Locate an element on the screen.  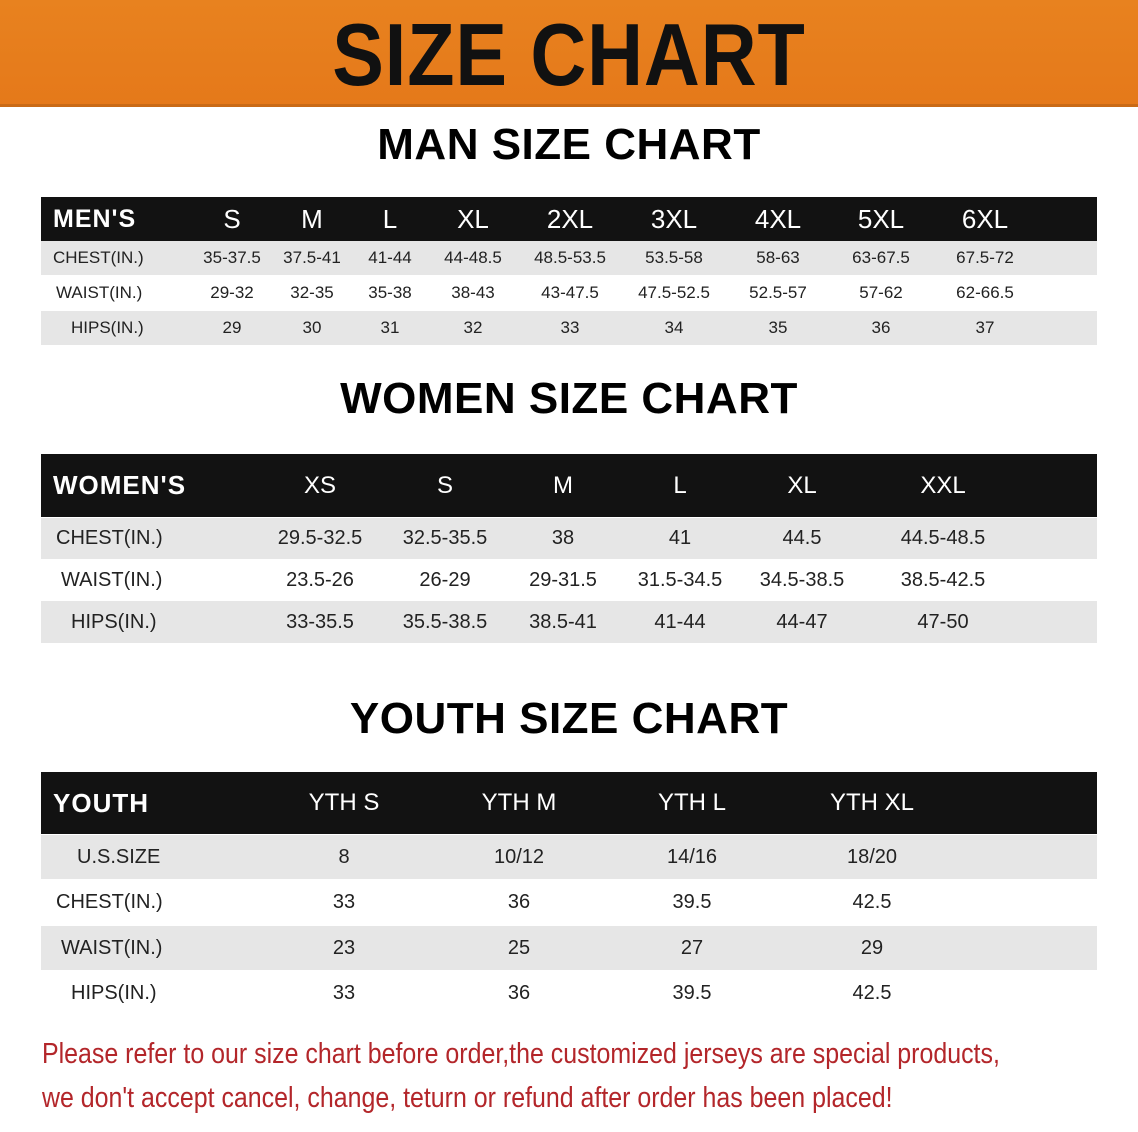
table-cell: 58-63 is located at coordinates (778, 257).